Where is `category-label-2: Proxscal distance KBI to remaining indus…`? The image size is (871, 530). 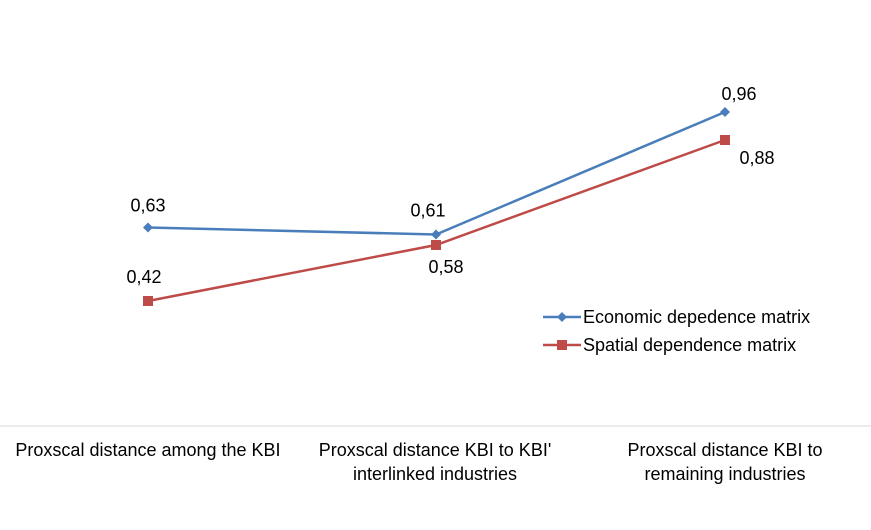 category-label-2: Proxscal distance KBI to remaining indus… is located at coordinates (725, 462).